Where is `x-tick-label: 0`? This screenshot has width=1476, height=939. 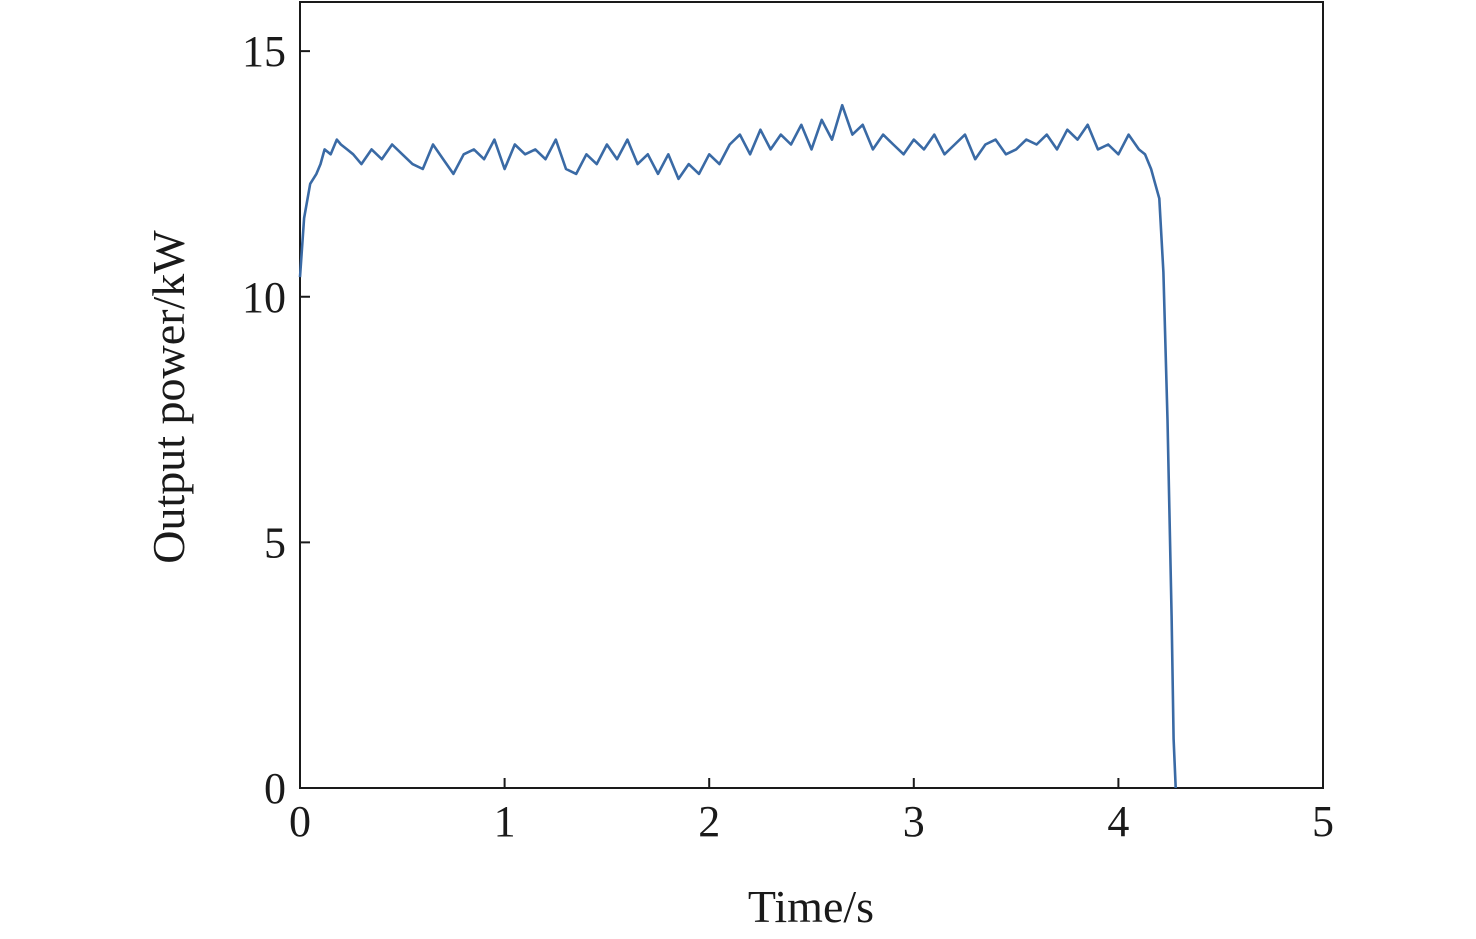 x-tick-label: 0 is located at coordinates (300, 821).